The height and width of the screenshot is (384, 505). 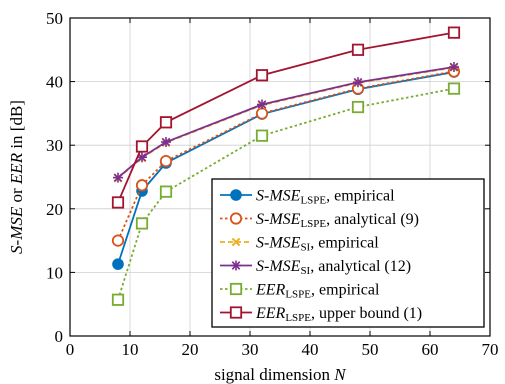 I want to click on legend-item-3: S-MSESI, empirical, so click(x=299, y=244).